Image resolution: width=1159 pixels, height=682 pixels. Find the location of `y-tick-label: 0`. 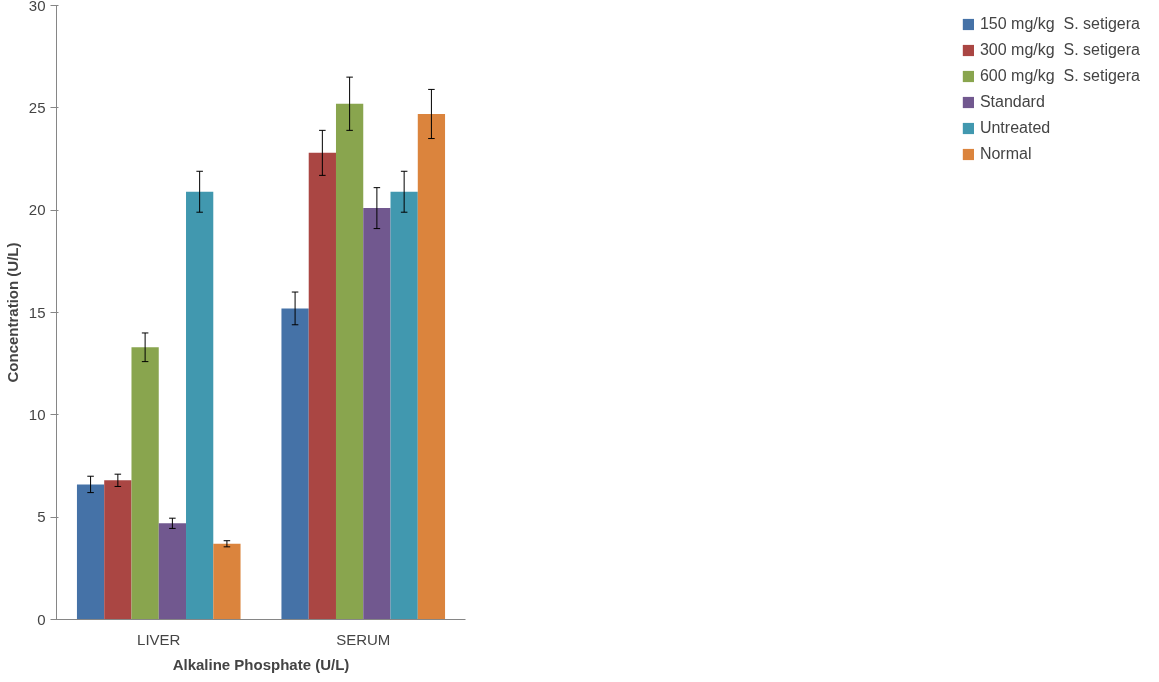

y-tick-label: 0 is located at coordinates (41, 619).